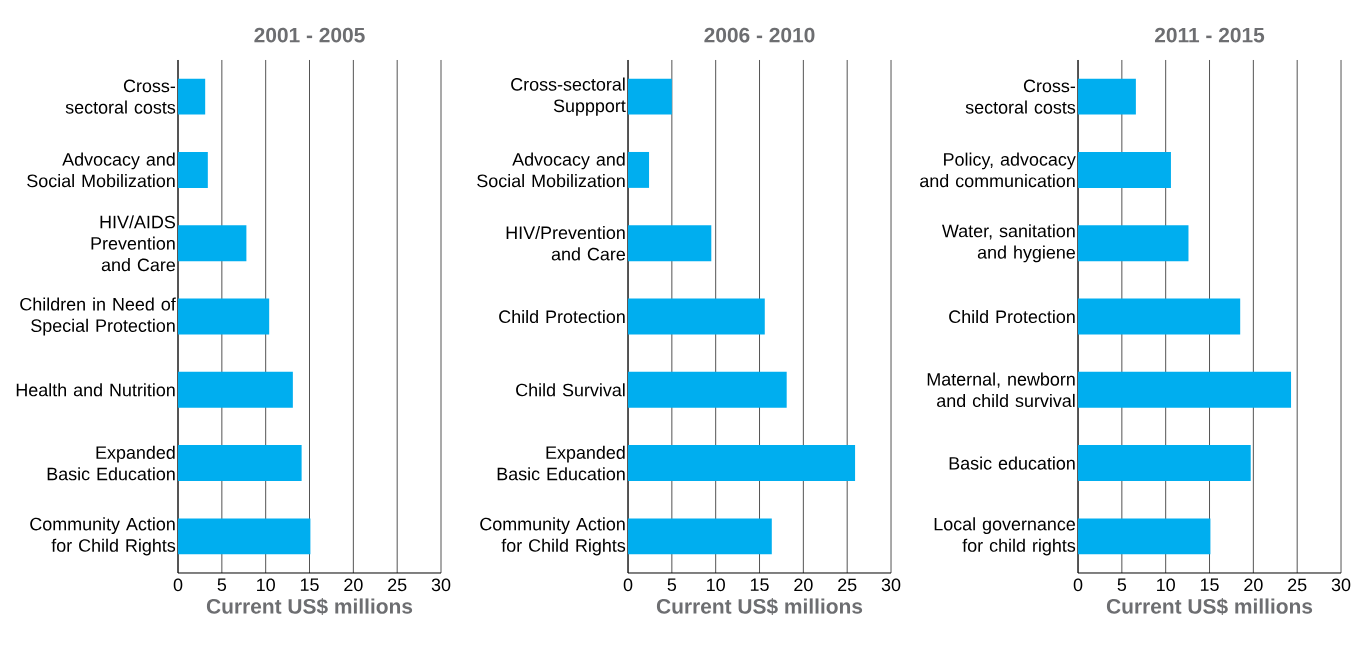 This screenshot has height=645, width=1367. What do you see at coordinates (1008, 243) in the screenshot?
I see `y-tick-label: Water, sanitation and hygiene` at bounding box center [1008, 243].